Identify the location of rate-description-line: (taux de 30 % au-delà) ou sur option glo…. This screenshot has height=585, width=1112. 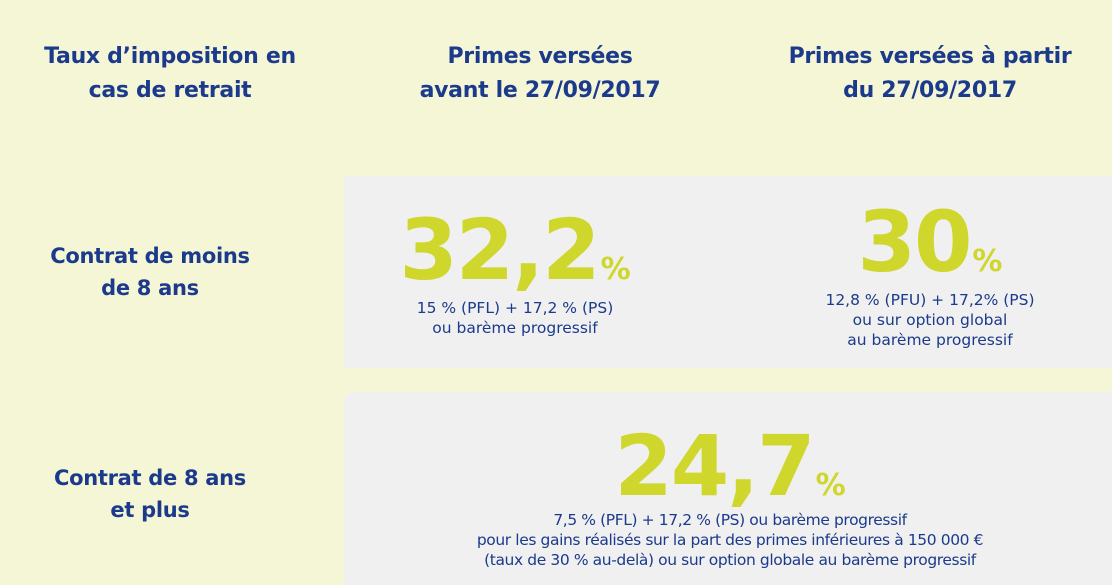
(730, 560).